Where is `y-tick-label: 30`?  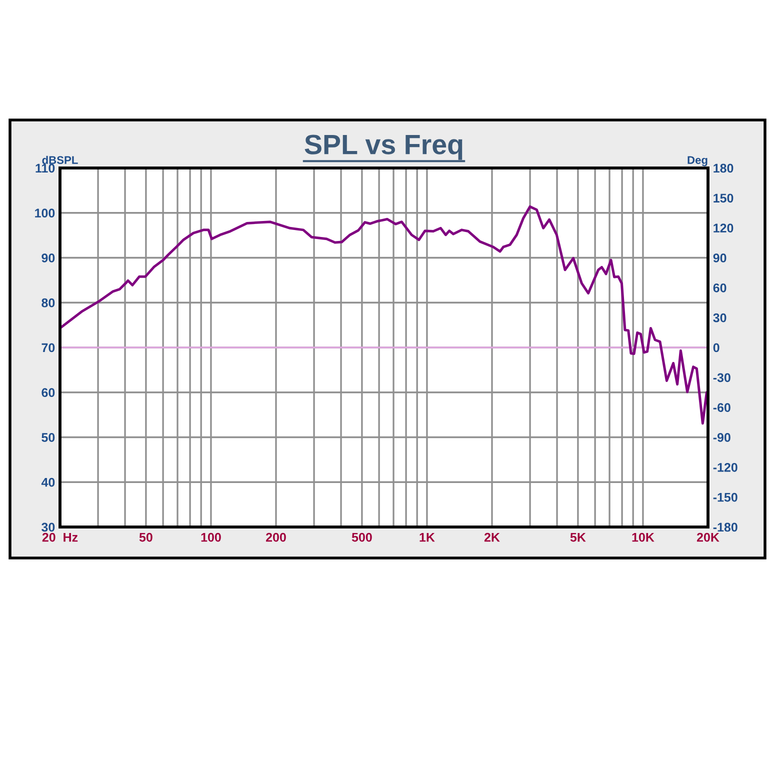
y-tick-label: 30 is located at coordinates (48, 527).